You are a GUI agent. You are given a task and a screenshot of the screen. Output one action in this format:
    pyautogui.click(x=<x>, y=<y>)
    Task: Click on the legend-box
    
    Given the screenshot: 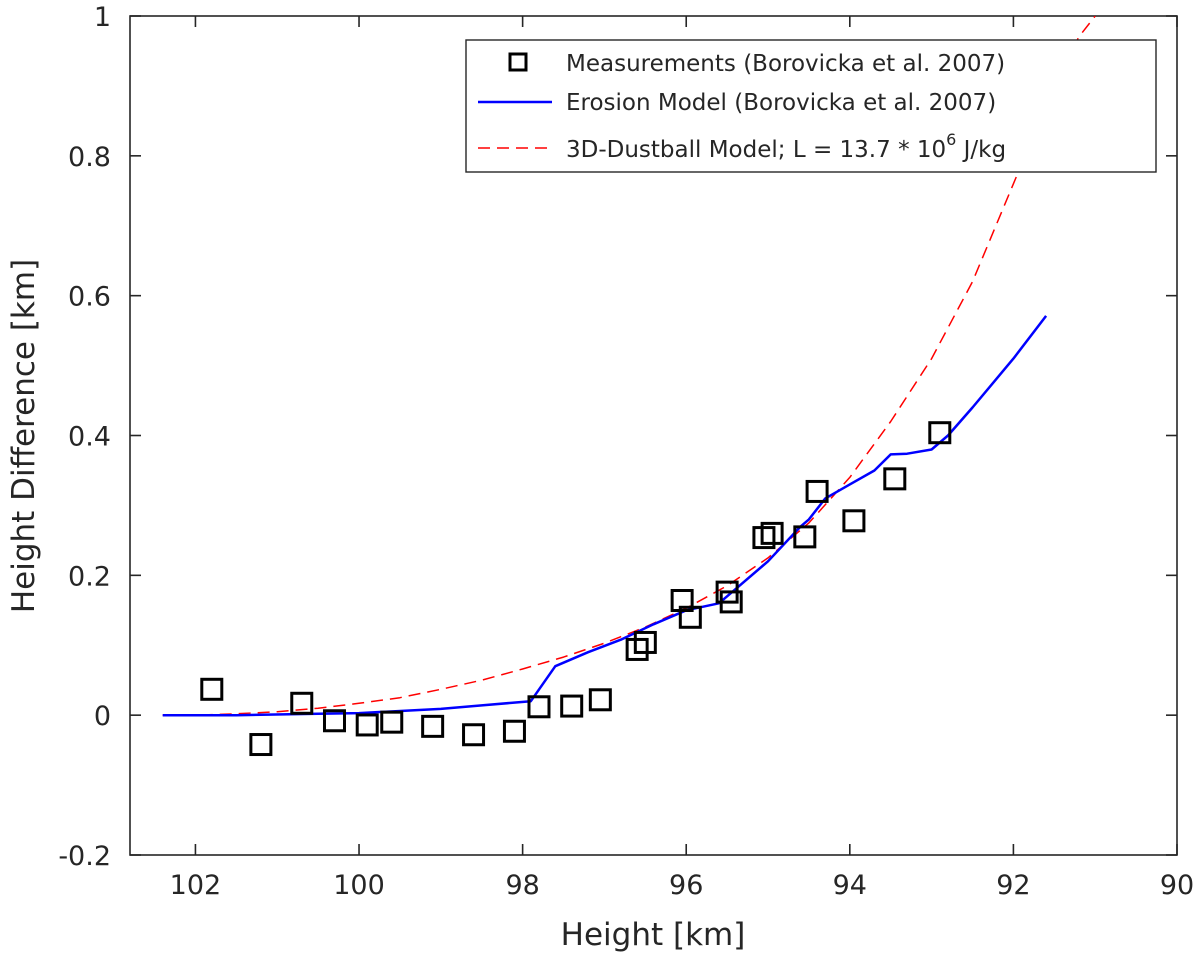 What is the action you would take?
    pyautogui.click(x=811, y=106)
    